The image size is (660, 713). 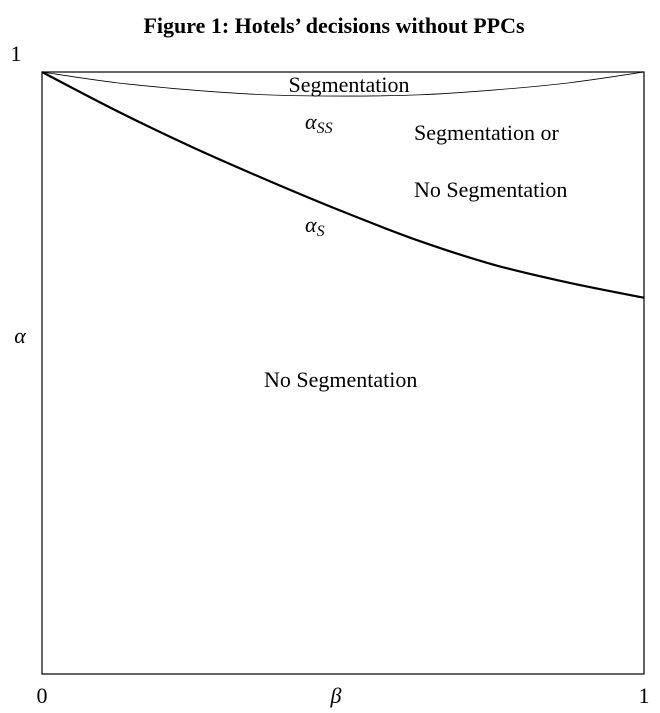 I want to click on series-label-sub: S, so click(x=321, y=231).